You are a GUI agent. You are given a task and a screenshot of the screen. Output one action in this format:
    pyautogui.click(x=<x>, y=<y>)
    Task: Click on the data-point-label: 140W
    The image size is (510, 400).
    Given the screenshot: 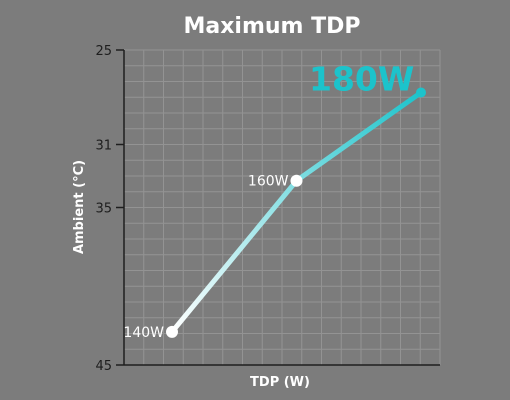 What is the action you would take?
    pyautogui.click(x=143, y=333)
    